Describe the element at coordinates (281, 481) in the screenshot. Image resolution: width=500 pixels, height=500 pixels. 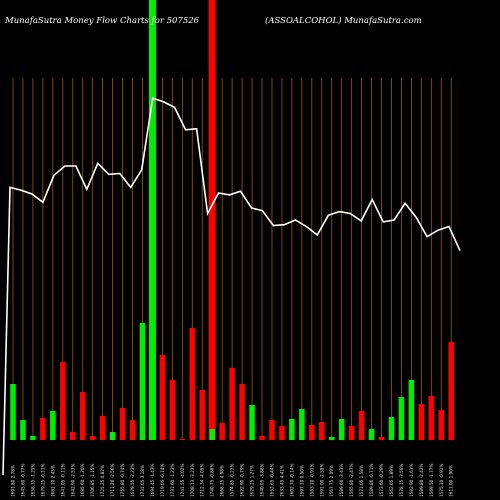
I see `x-tick-label: 1633.45 4.41%` at that location.